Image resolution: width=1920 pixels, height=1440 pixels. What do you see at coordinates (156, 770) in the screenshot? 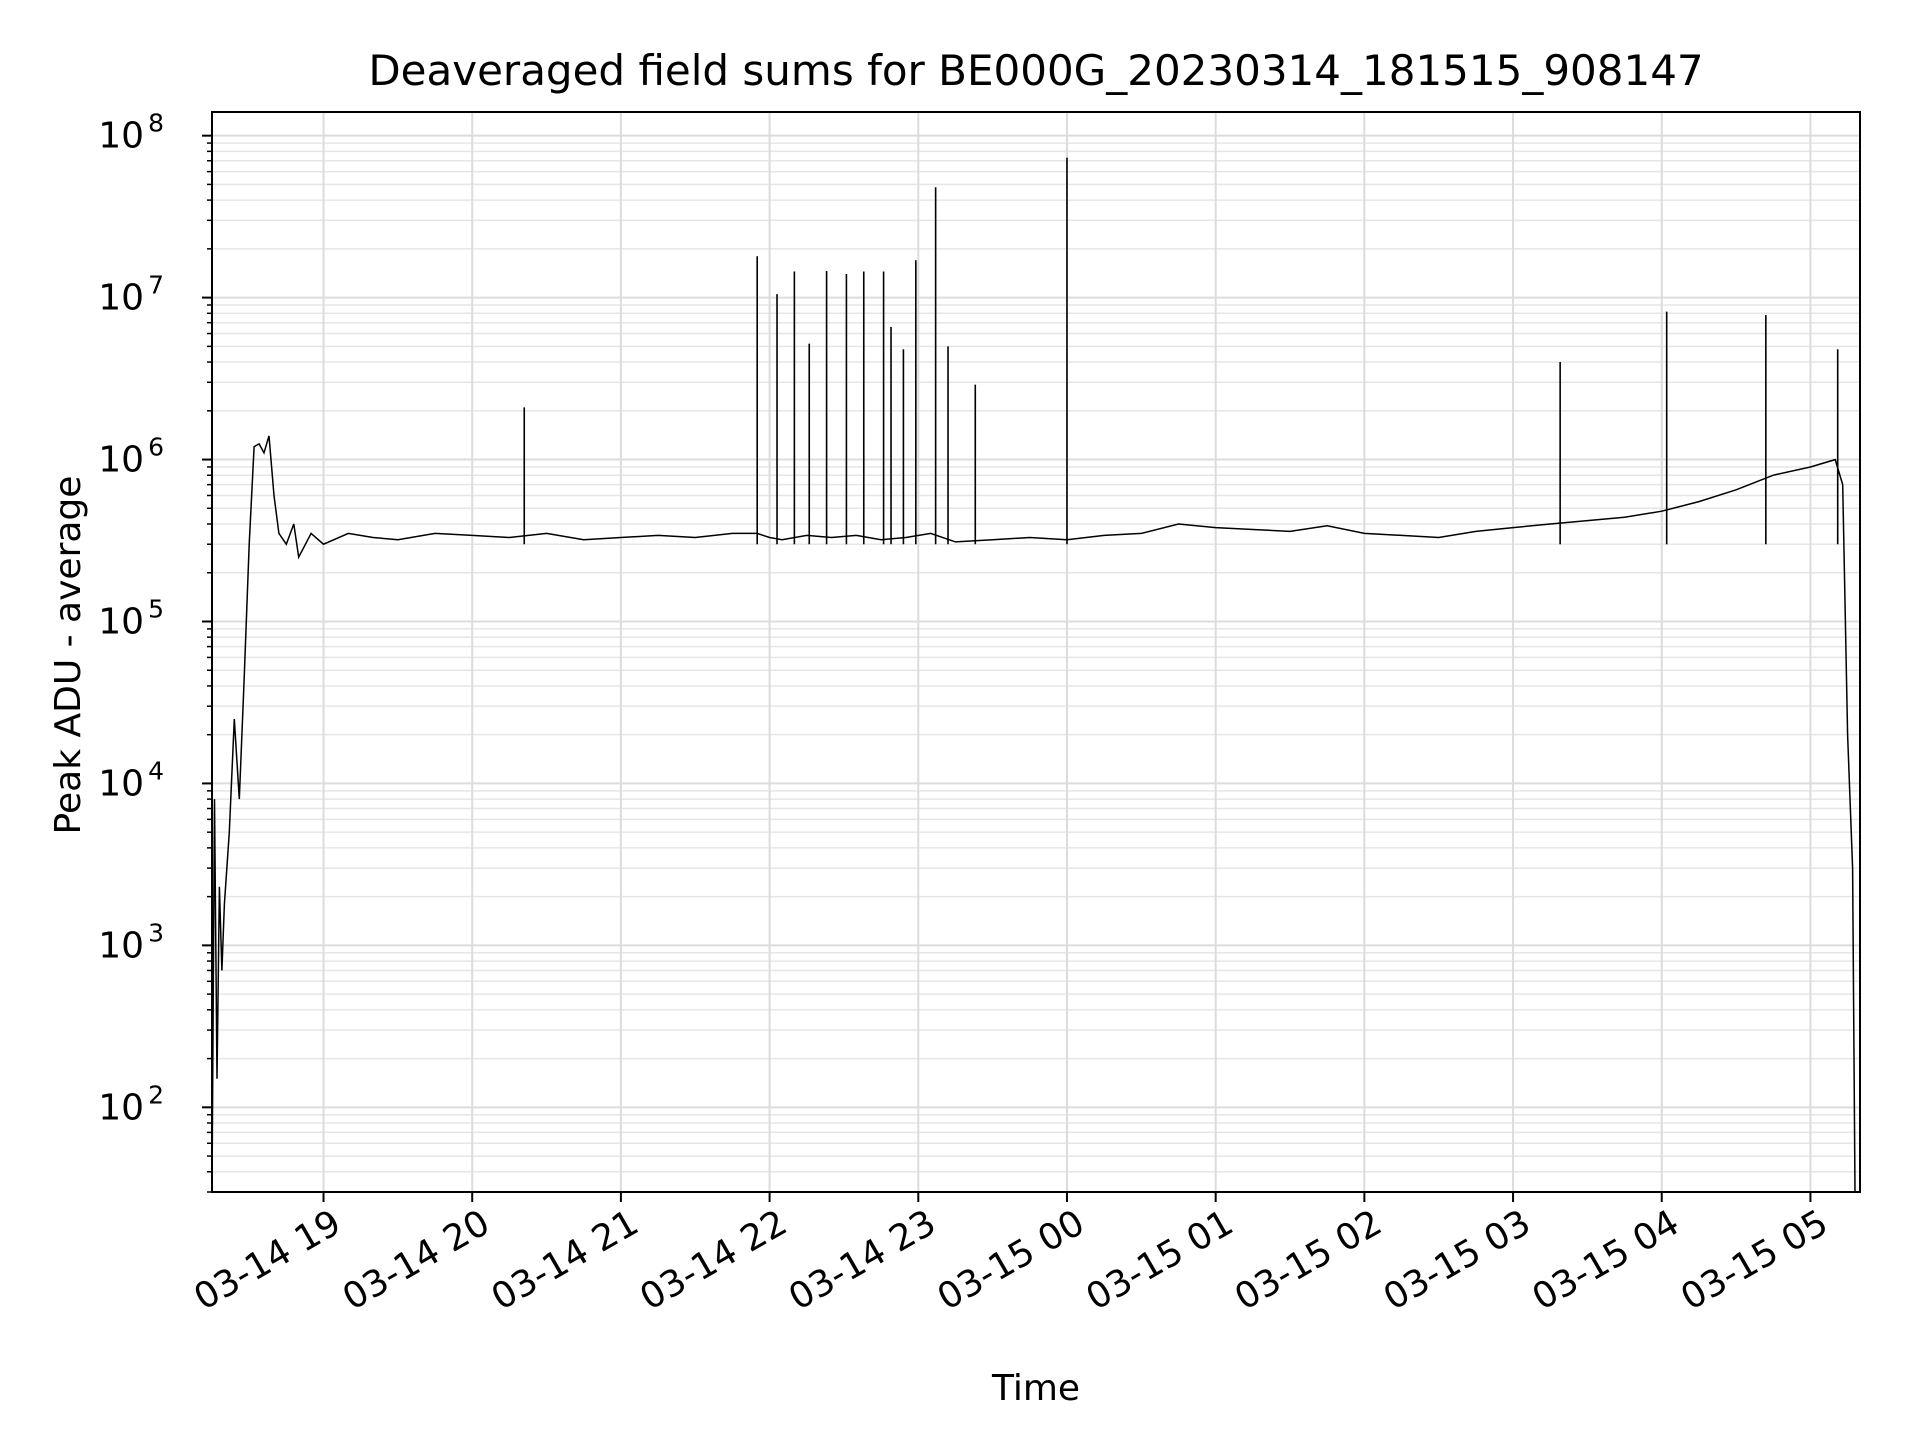
I see `y-tick-exponent: 4` at bounding box center [156, 770].